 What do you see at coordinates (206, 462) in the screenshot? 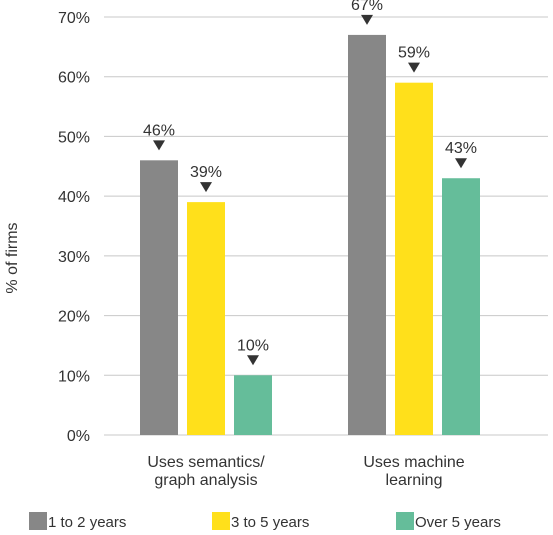
I see `category-label: Uses semantics/` at bounding box center [206, 462].